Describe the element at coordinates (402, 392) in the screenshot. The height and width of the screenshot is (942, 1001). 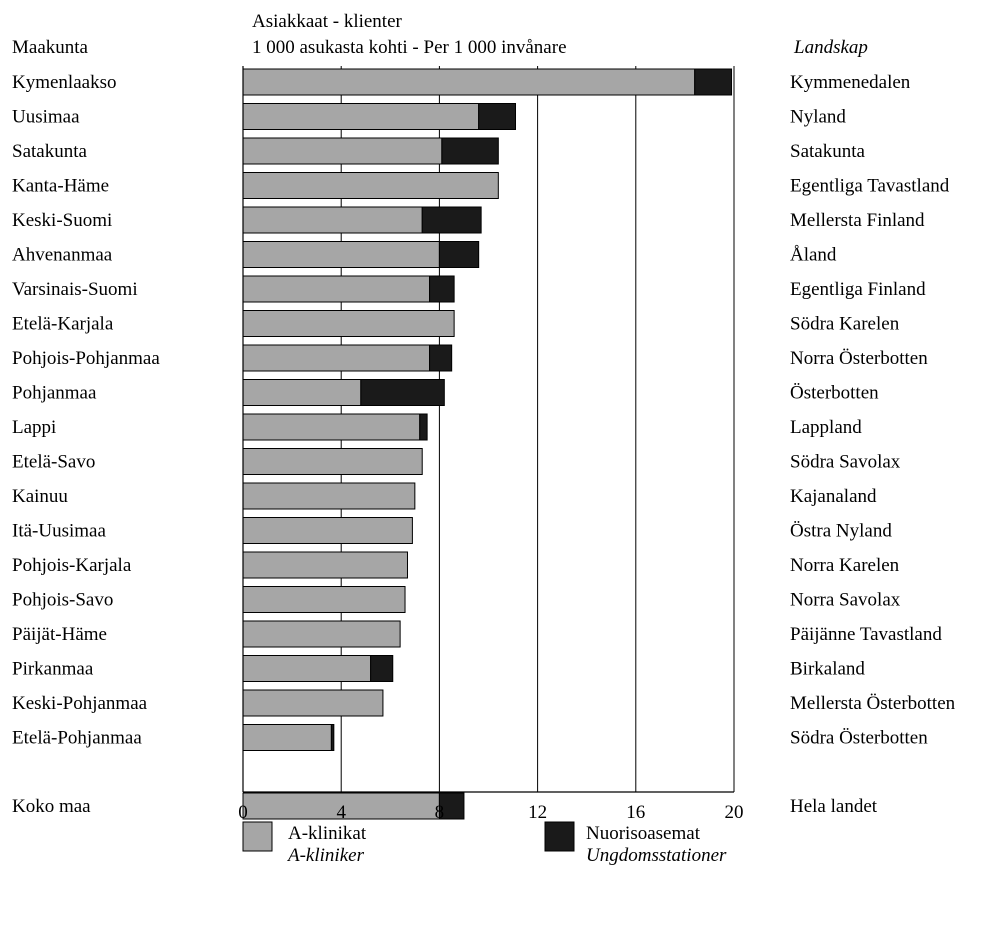
I see `bar-nuorisoasemat-pohjanmaa` at that location.